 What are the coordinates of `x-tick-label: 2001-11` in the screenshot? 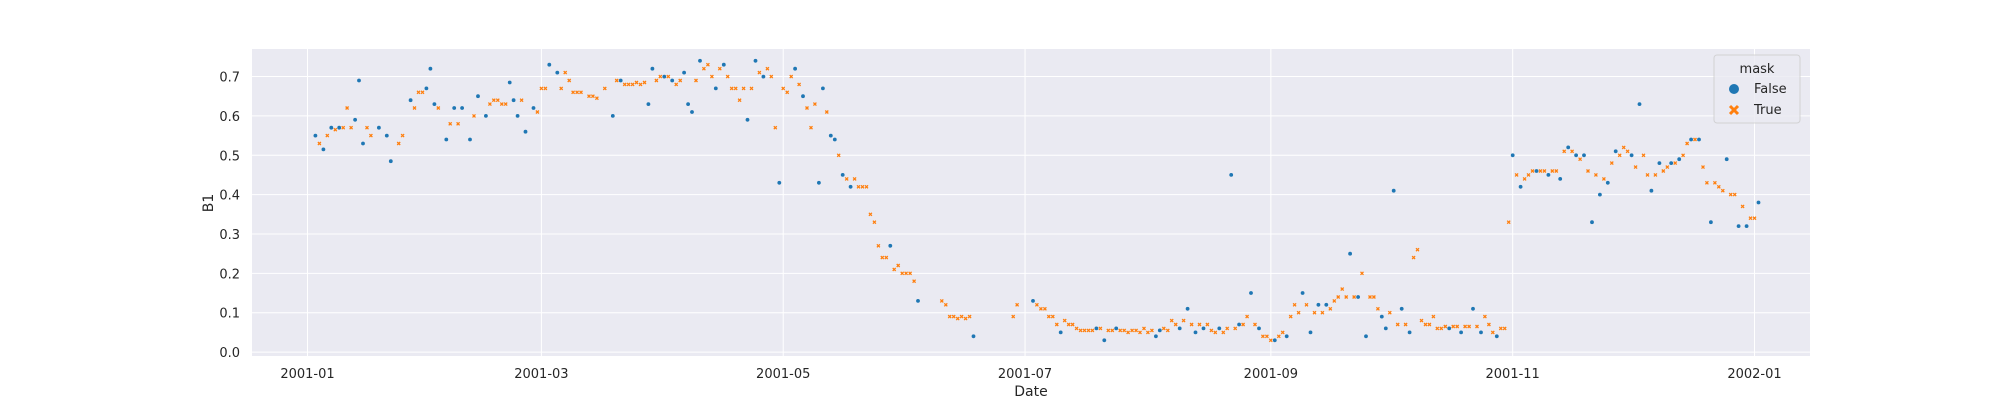 It's located at (1513, 374).